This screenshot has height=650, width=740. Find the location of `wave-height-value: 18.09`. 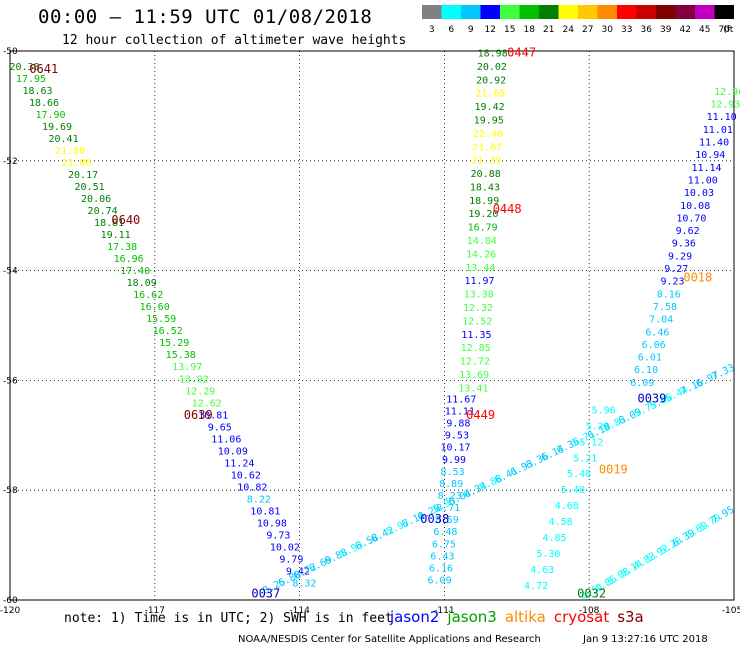

wave-height-value: 18.09 is located at coordinates (142, 283).